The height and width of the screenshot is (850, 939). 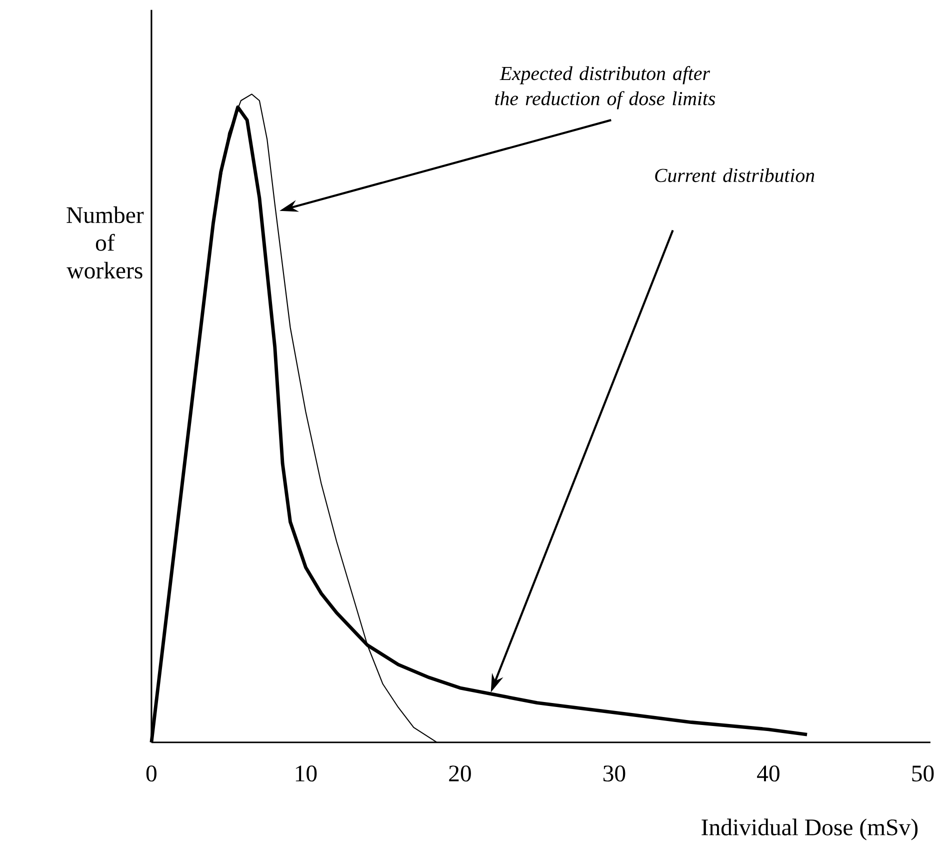 I want to click on x-tick-label: 0, so click(x=151, y=773).